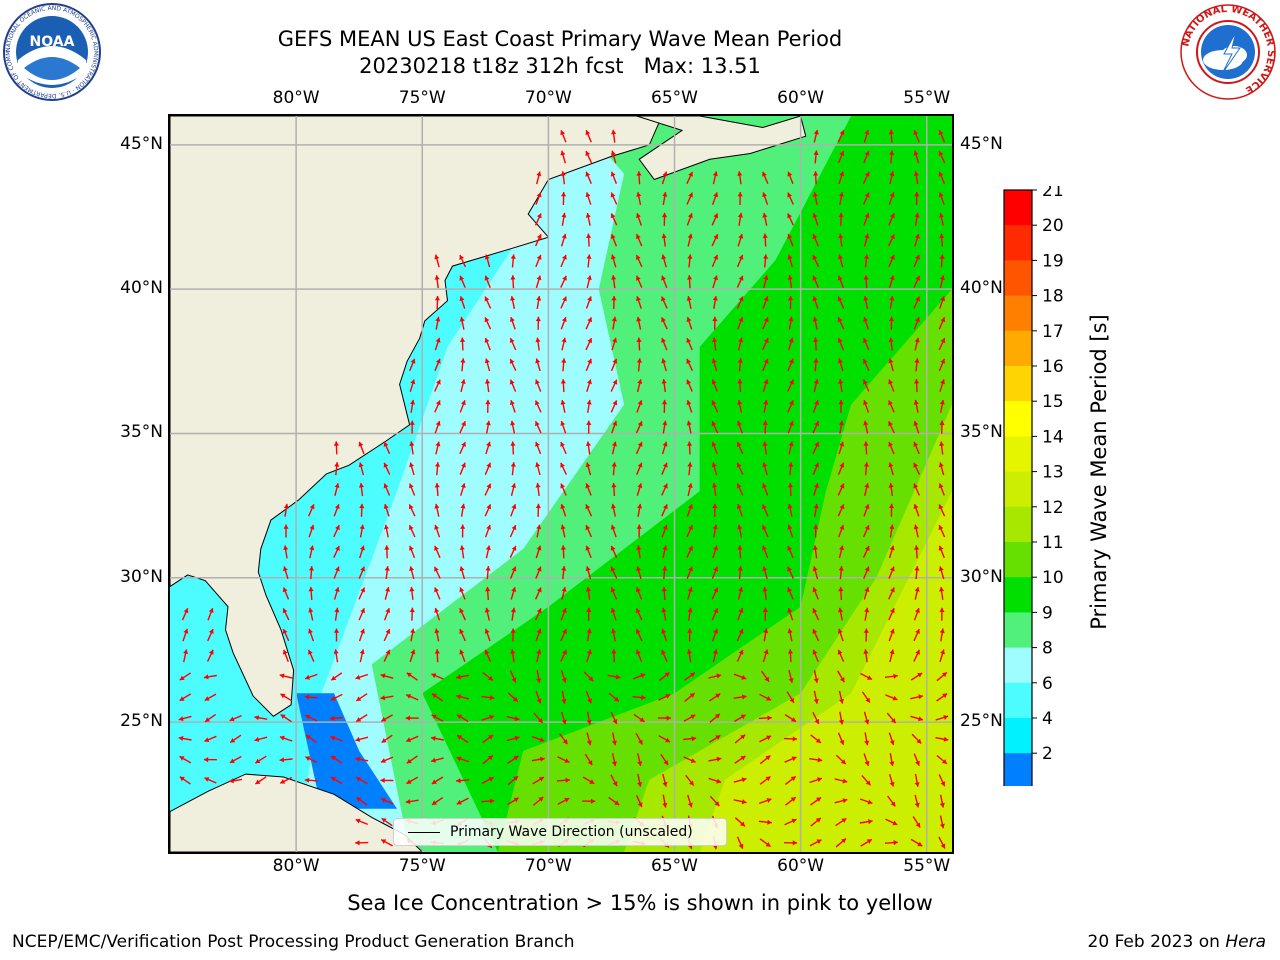 This screenshot has height=960, width=1280. Describe the element at coordinates (1047, 613) in the screenshot. I see `colorbar-tick-label: 9` at that location.